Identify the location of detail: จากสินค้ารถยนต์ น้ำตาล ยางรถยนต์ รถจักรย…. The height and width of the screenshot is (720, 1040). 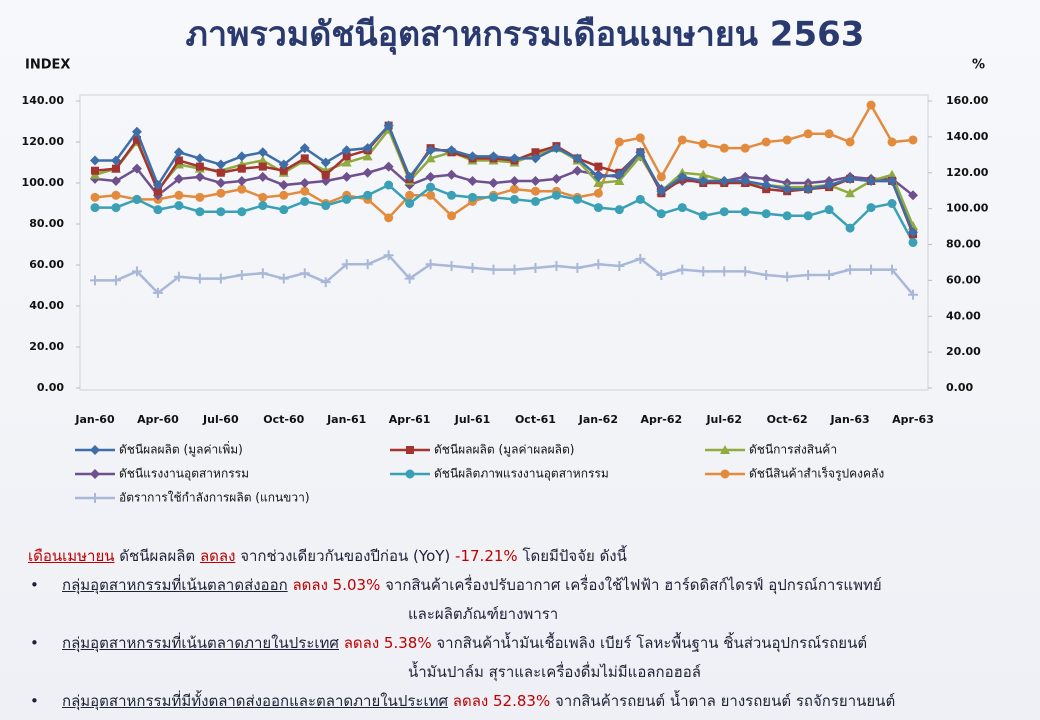
(725, 701).